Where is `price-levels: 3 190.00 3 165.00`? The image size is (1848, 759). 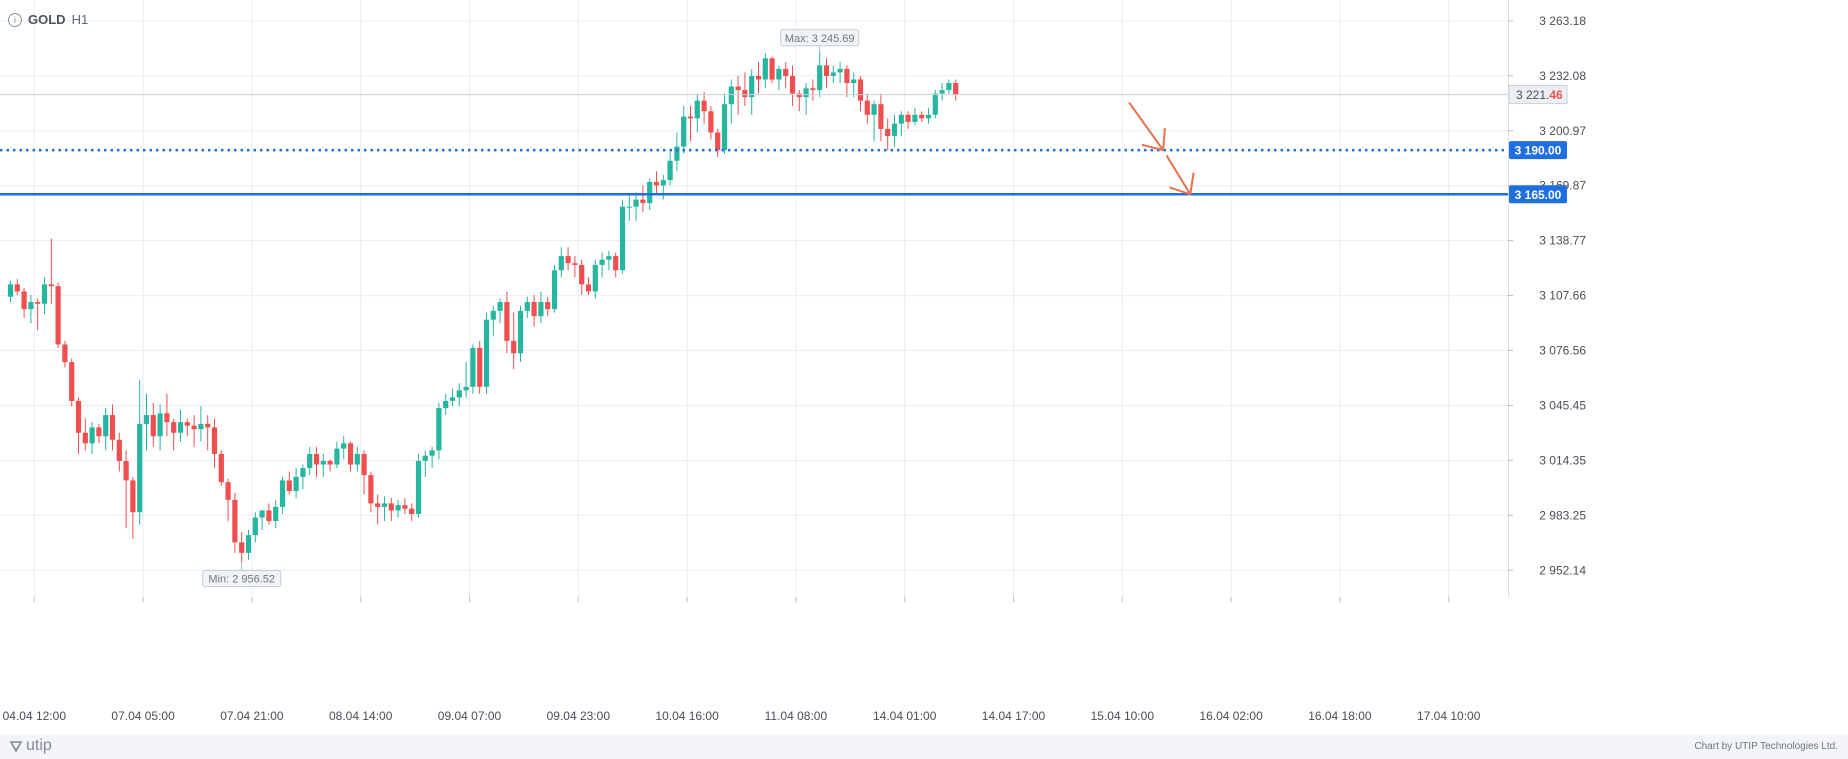 price-levels: 3 190.00 3 165.00 is located at coordinates (783, 172).